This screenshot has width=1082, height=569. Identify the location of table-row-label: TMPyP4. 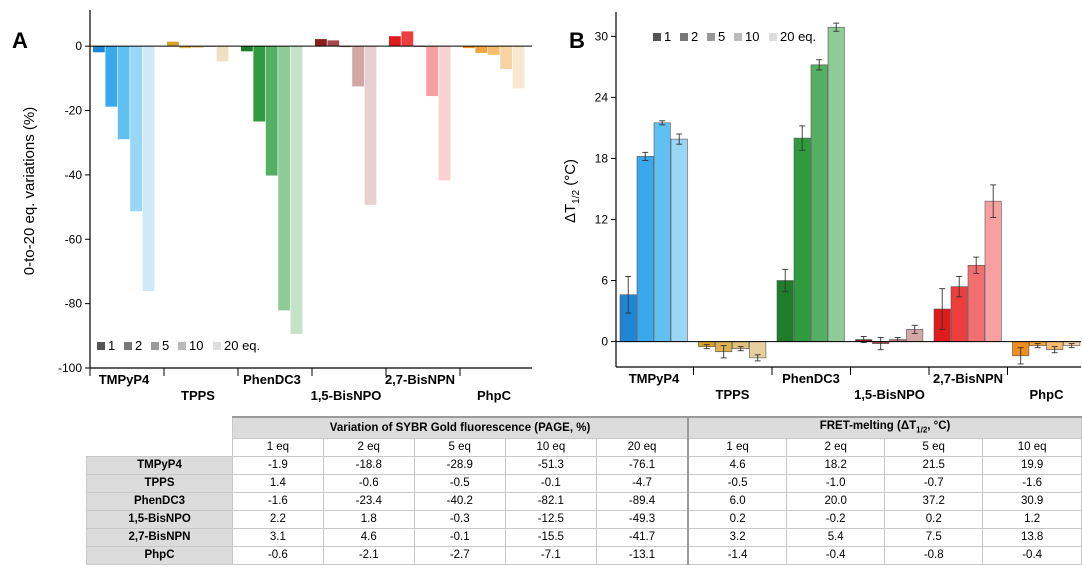
(159, 466).